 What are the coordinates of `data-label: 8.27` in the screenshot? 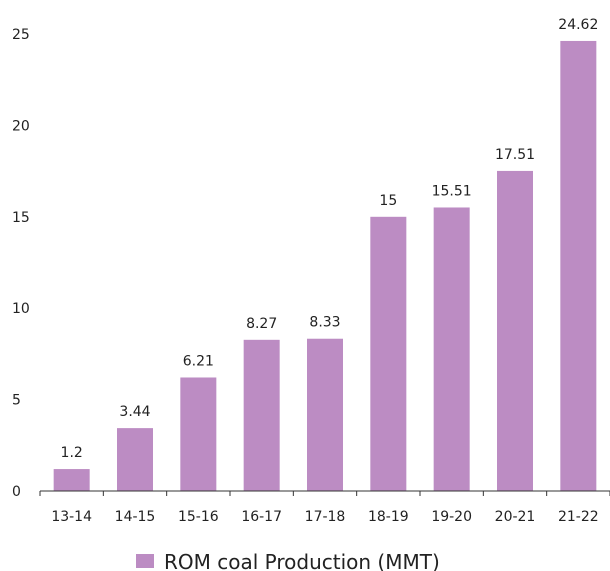 It's located at (261, 324).